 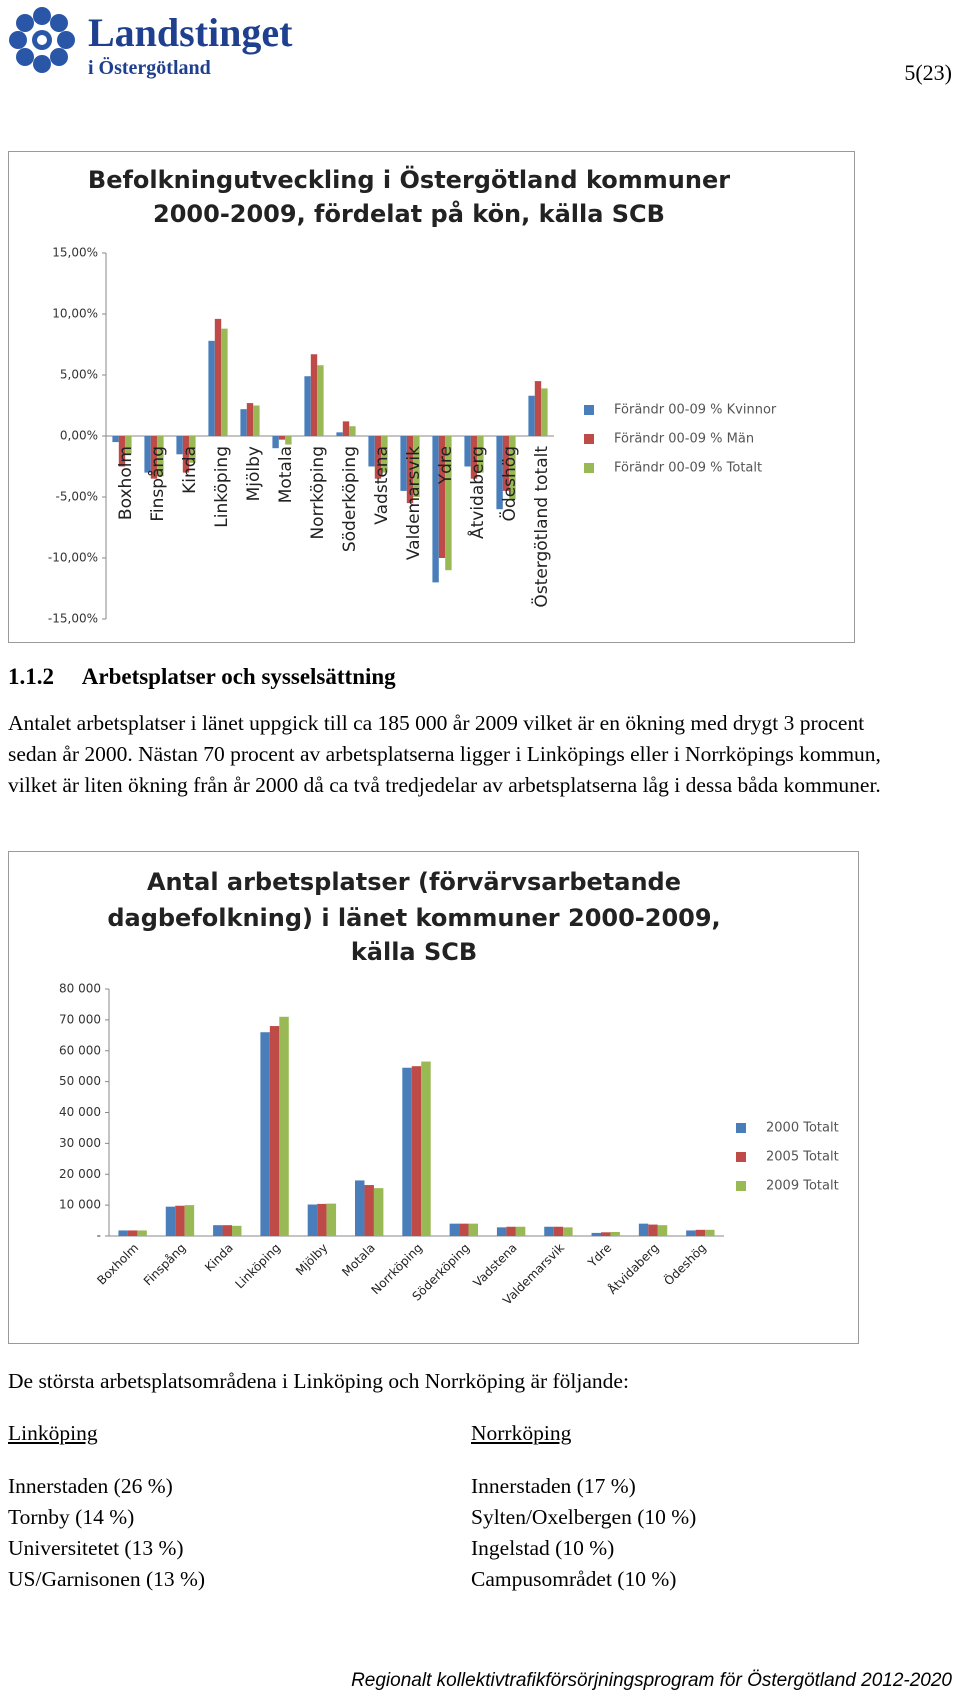 I want to click on y-tick-label: 10 000, so click(x=80, y=1205).